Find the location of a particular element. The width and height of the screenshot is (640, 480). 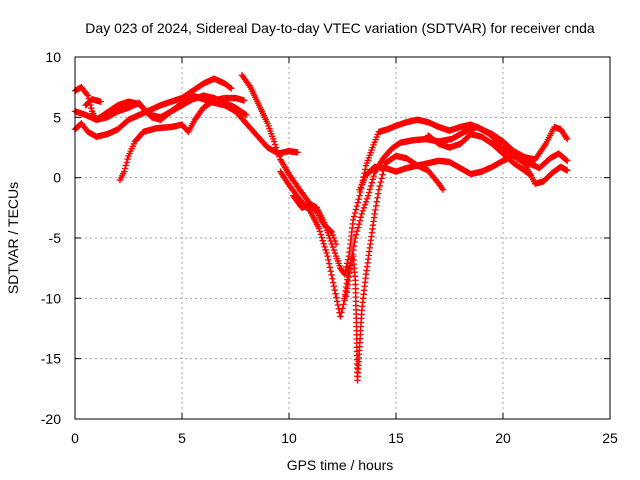

x-tick-label: 0 is located at coordinates (75, 438).